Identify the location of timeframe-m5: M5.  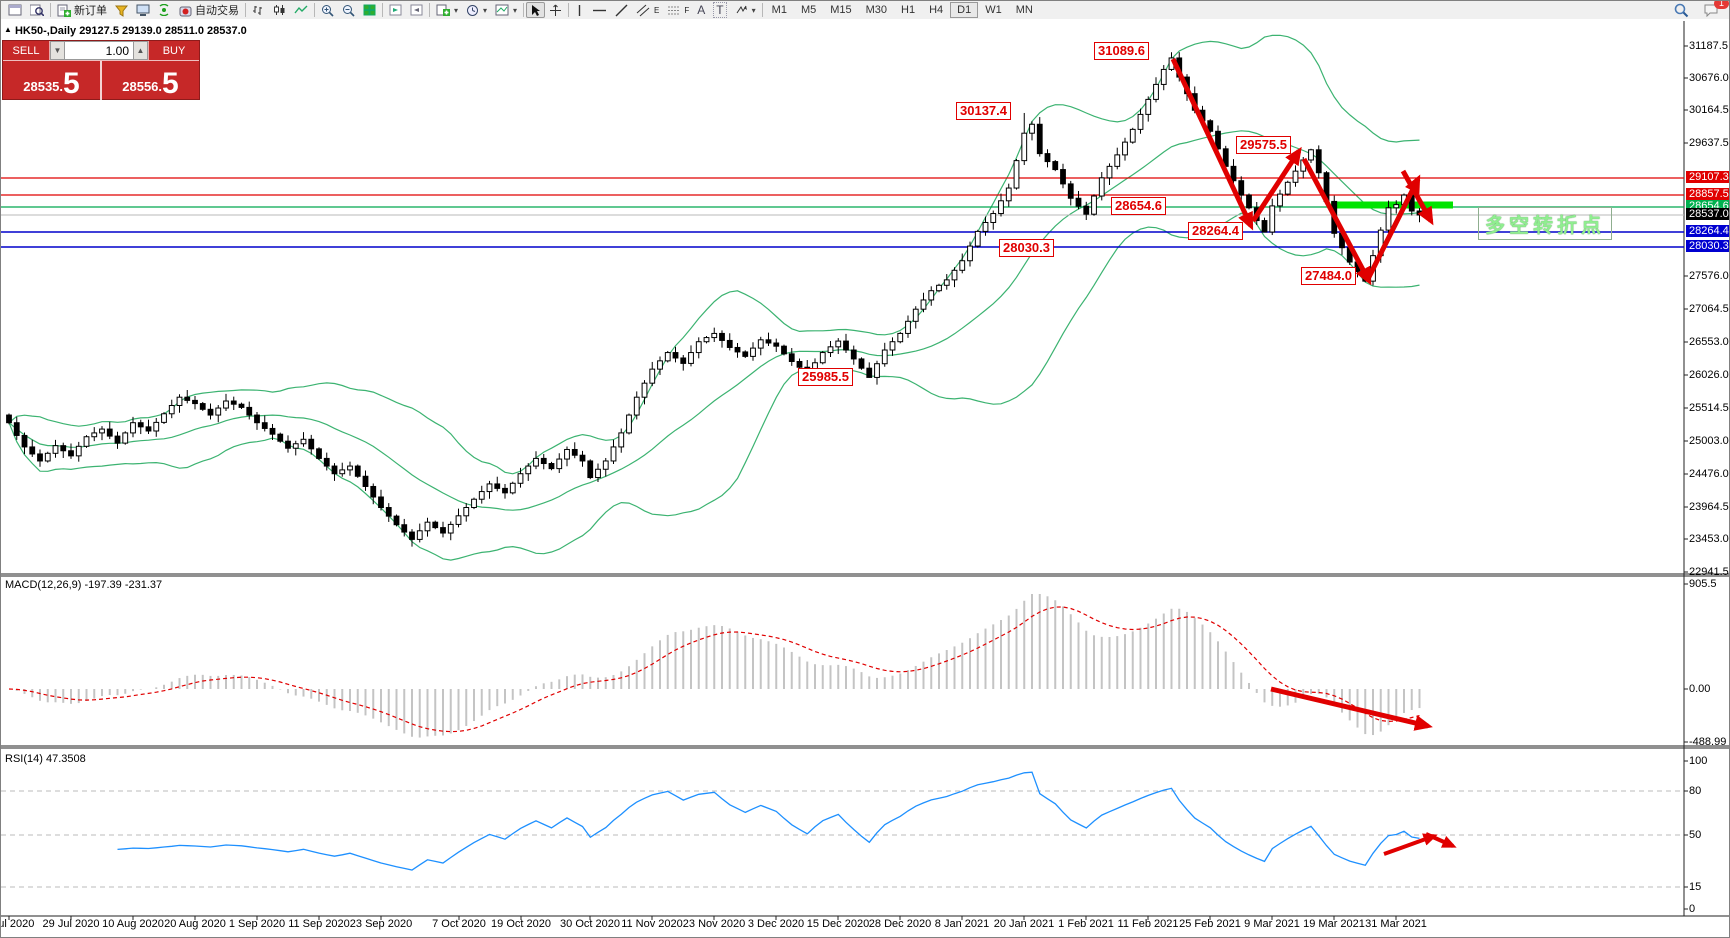
(808, 10).